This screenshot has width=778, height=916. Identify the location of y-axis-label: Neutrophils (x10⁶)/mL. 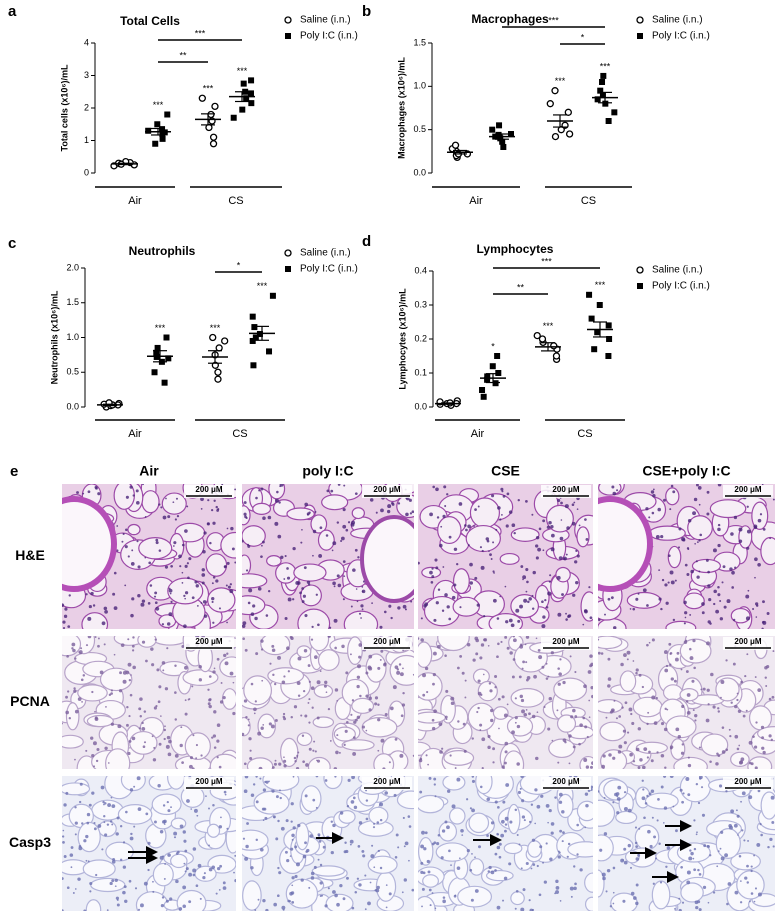
(54, 337).